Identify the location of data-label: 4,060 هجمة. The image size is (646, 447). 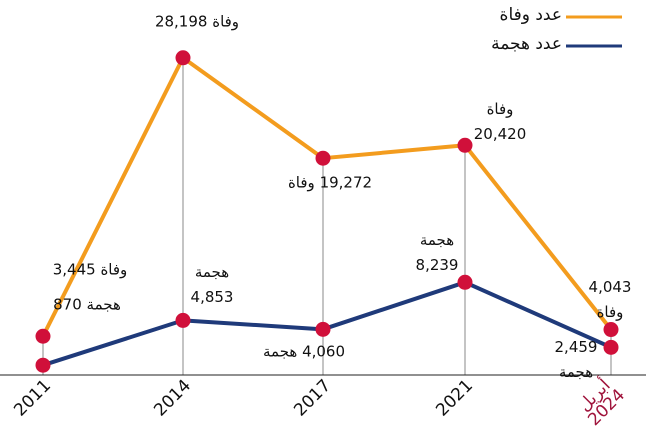
(304, 351).